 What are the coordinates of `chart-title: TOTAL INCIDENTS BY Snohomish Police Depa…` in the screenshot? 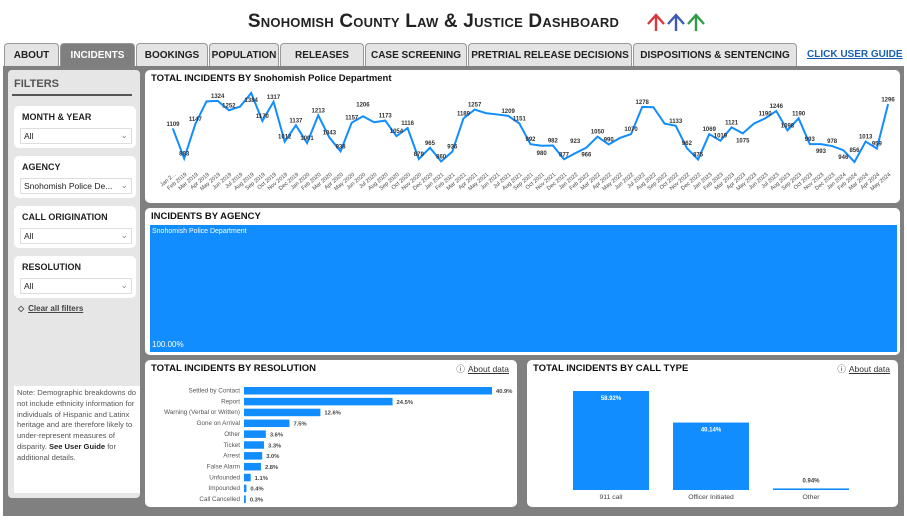 It's located at (271, 78).